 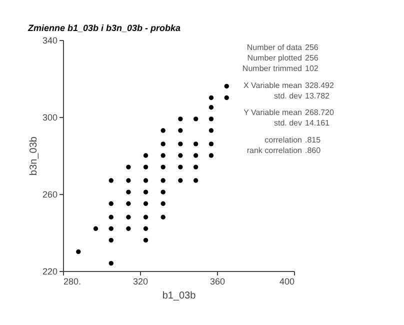 What do you see at coordinates (50, 41) in the screenshot?
I see `y-tick-label: 340` at bounding box center [50, 41].